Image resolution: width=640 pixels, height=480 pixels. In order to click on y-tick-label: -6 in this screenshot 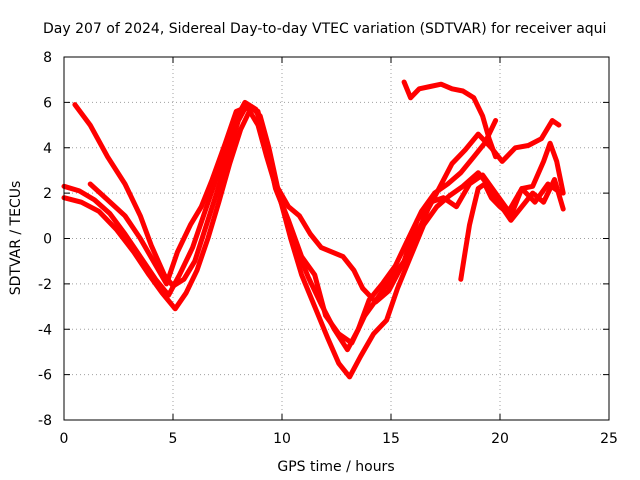, I will do `click(45, 376)`.